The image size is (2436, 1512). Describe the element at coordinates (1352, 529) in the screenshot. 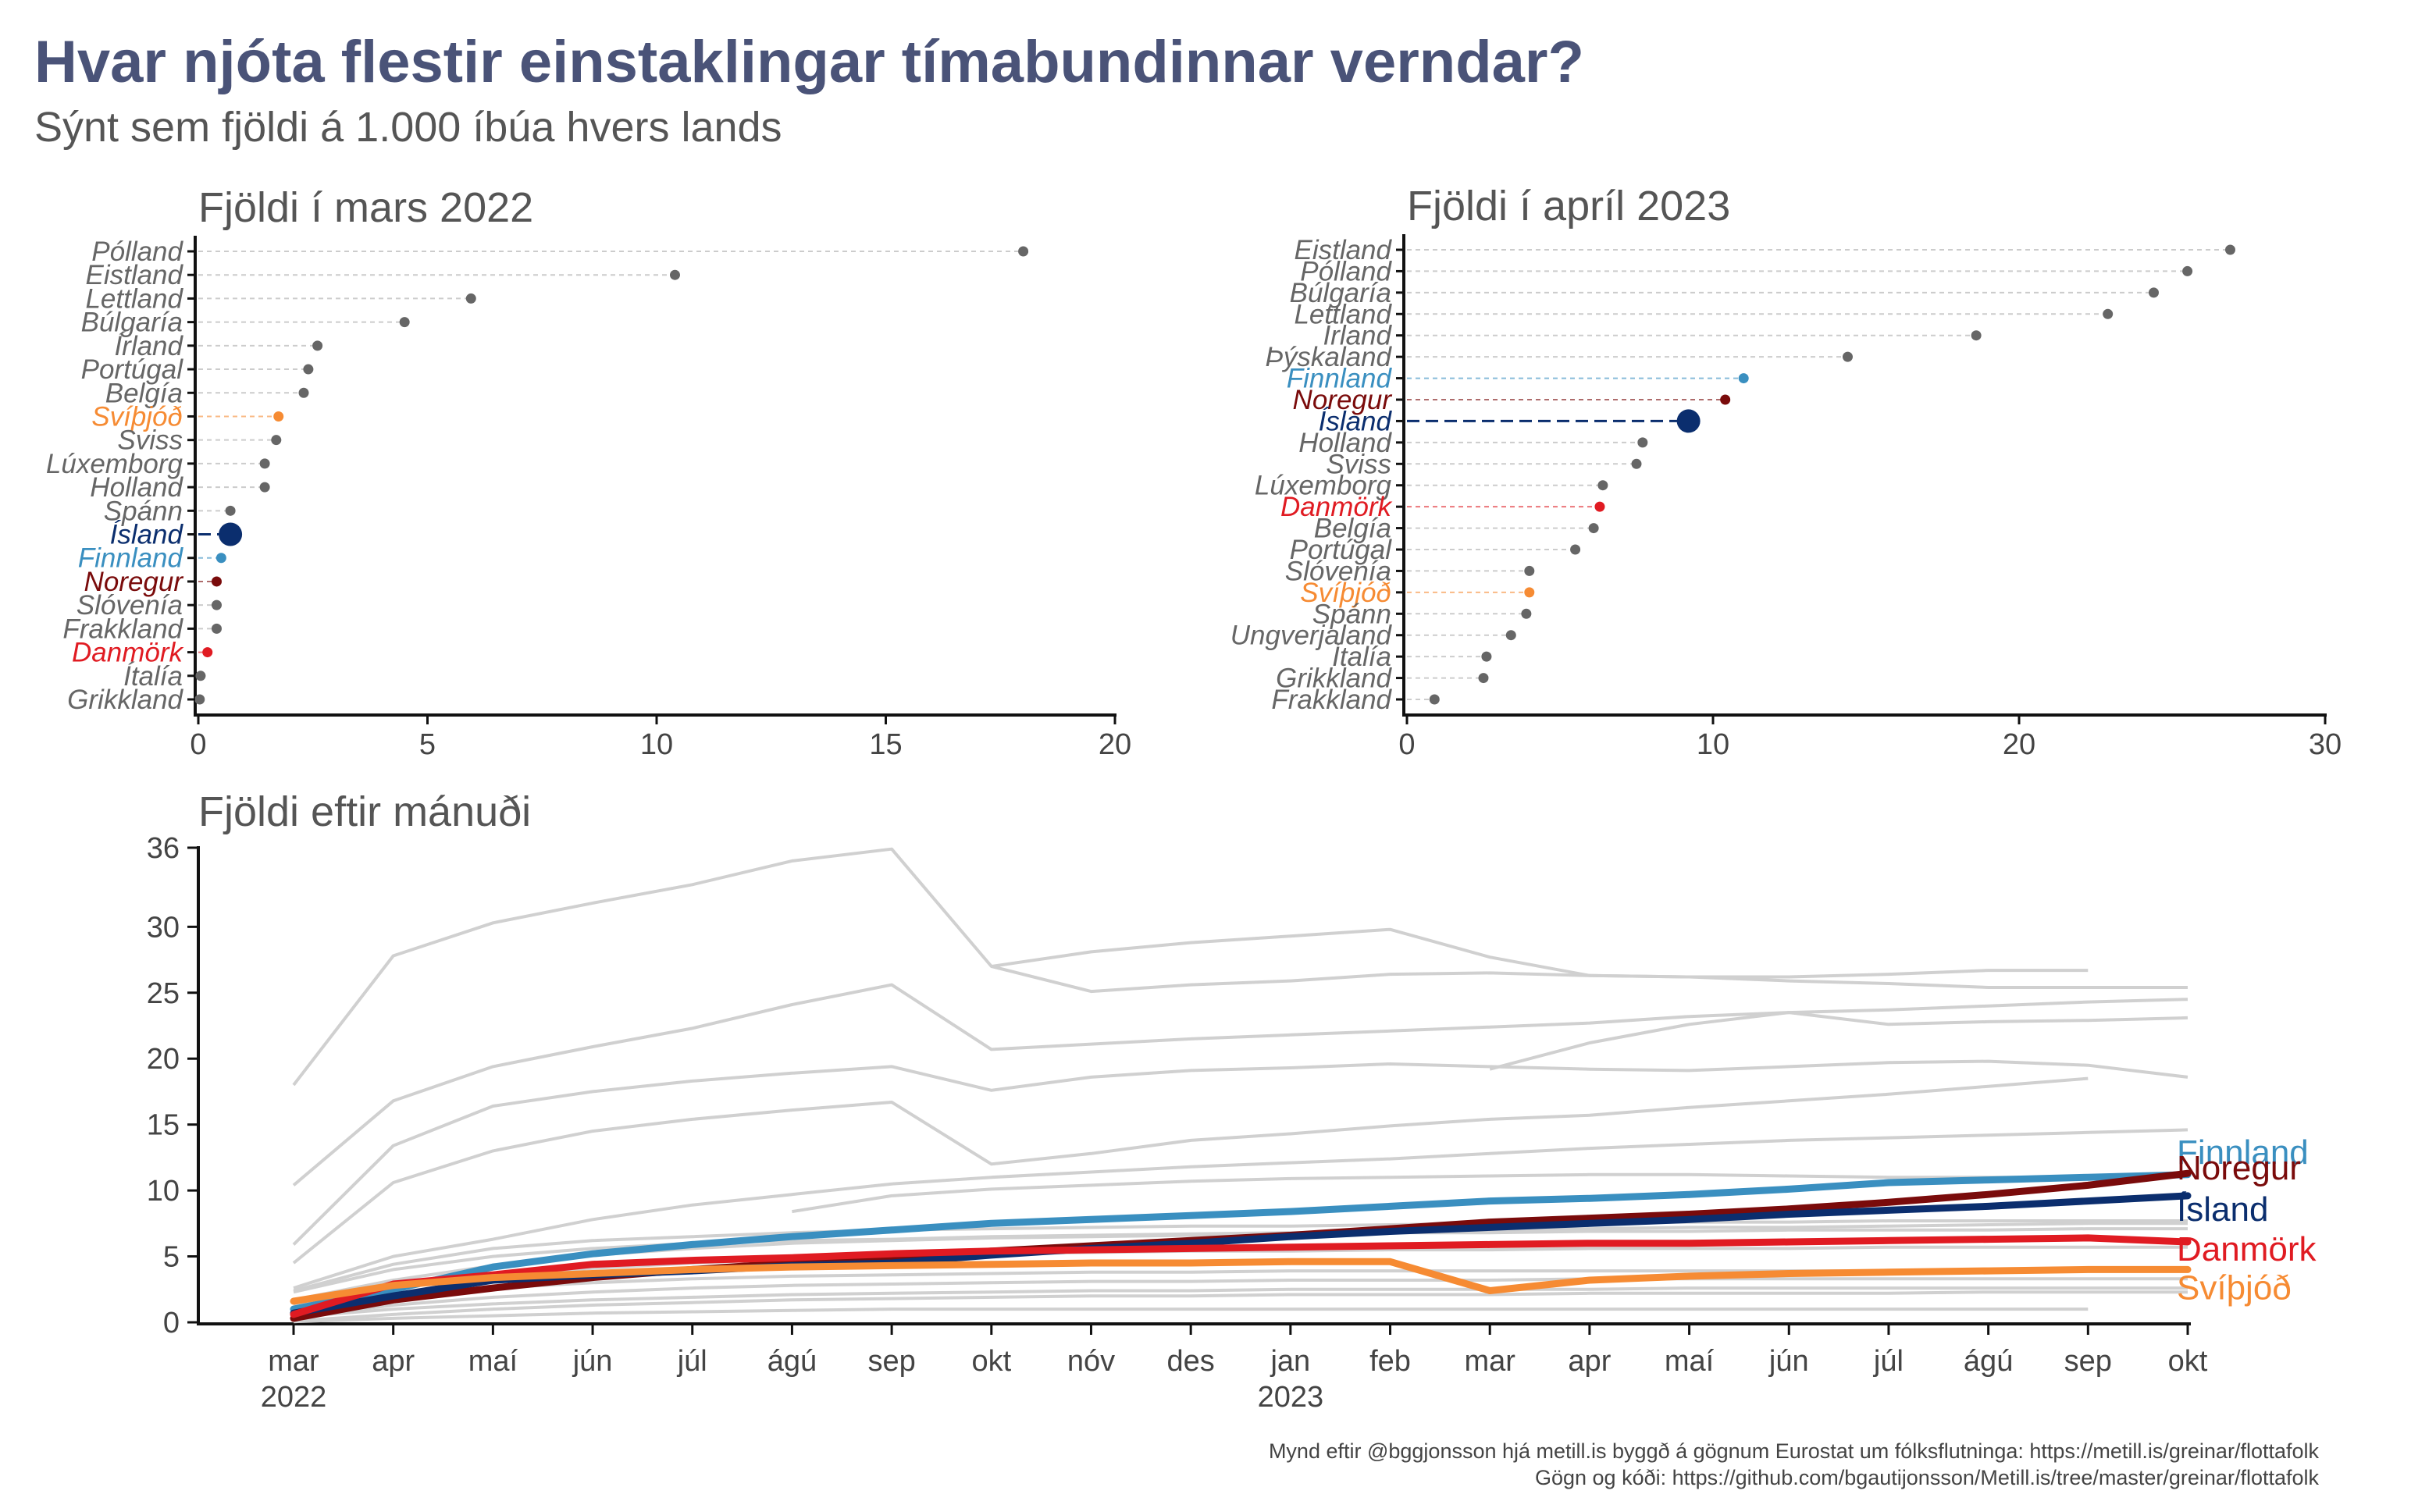

I see `apr2023-label-belgi-a: Belgía` at that location.